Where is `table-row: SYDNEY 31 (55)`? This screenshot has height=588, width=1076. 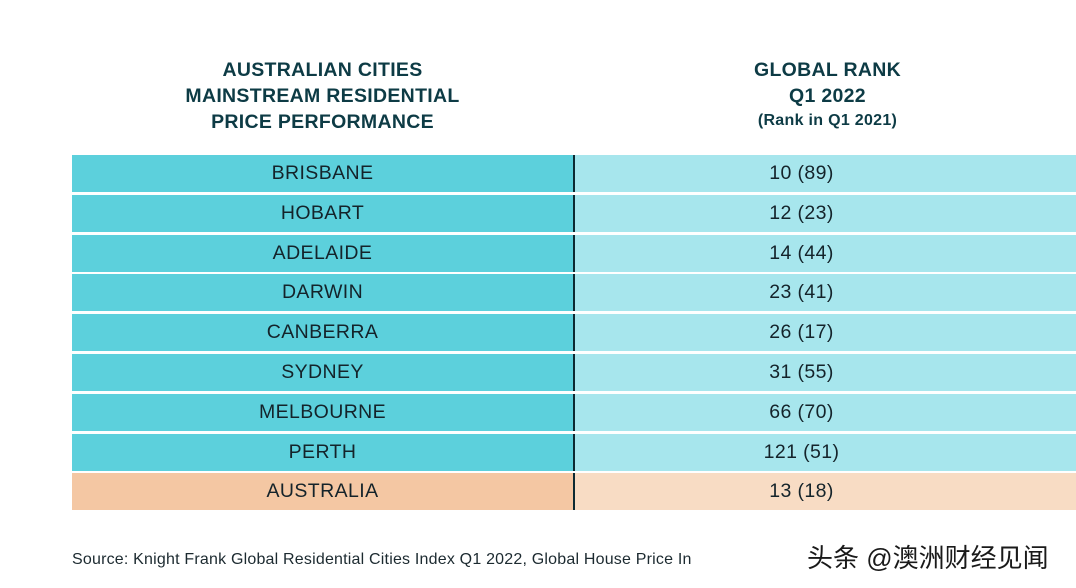 table-row: SYDNEY 31 (55) is located at coordinates (574, 372).